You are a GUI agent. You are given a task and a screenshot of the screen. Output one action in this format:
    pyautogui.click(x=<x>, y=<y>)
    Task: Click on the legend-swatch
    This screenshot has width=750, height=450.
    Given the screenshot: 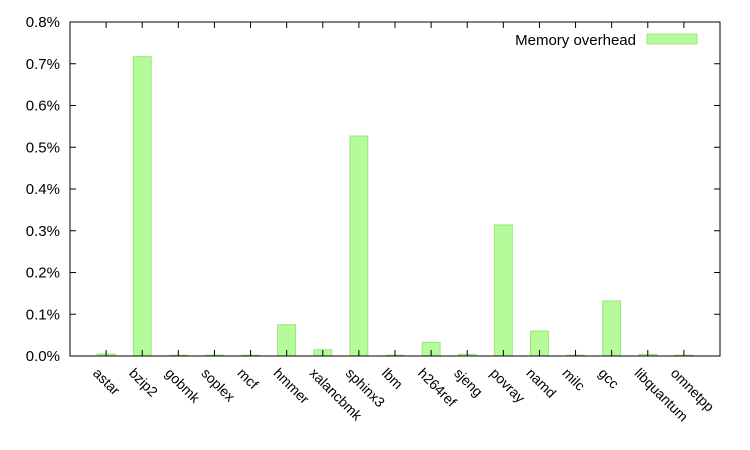 What is the action you would take?
    pyautogui.click(x=672, y=39)
    